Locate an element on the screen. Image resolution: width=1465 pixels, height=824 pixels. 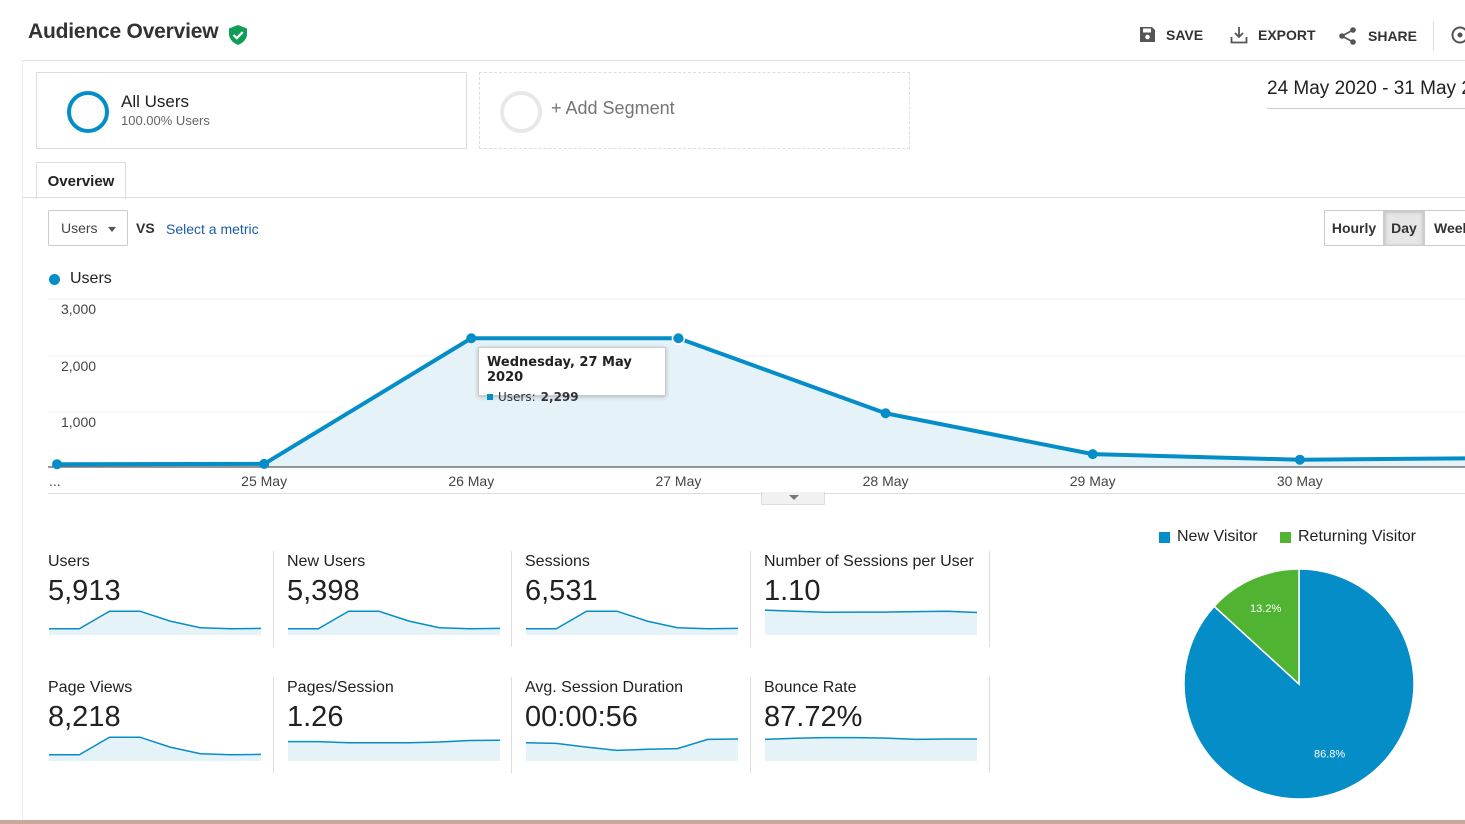
segment-all-users: All Users 100.00% Users is located at coordinates (251, 110).